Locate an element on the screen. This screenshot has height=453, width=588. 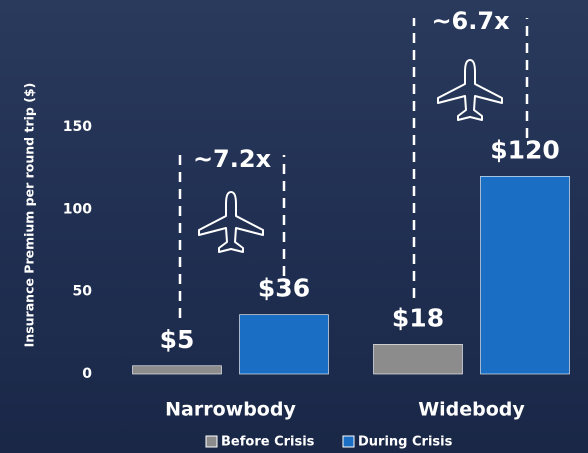
y-axis-label: Insurance Premium per round trip ($) is located at coordinates (29, 215).